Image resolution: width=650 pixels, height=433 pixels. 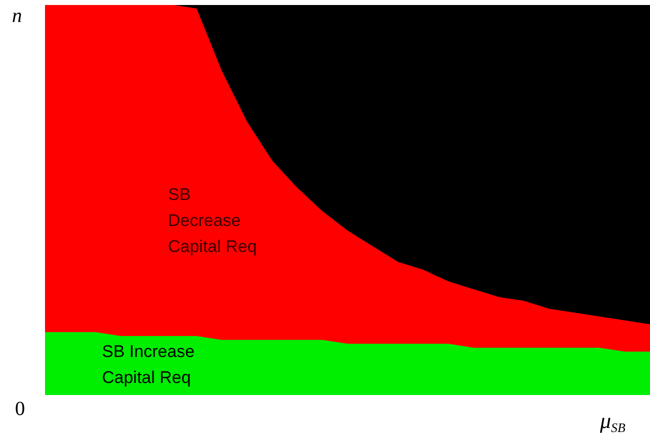 I want to click on y-axis-title: n, so click(x=17, y=16).